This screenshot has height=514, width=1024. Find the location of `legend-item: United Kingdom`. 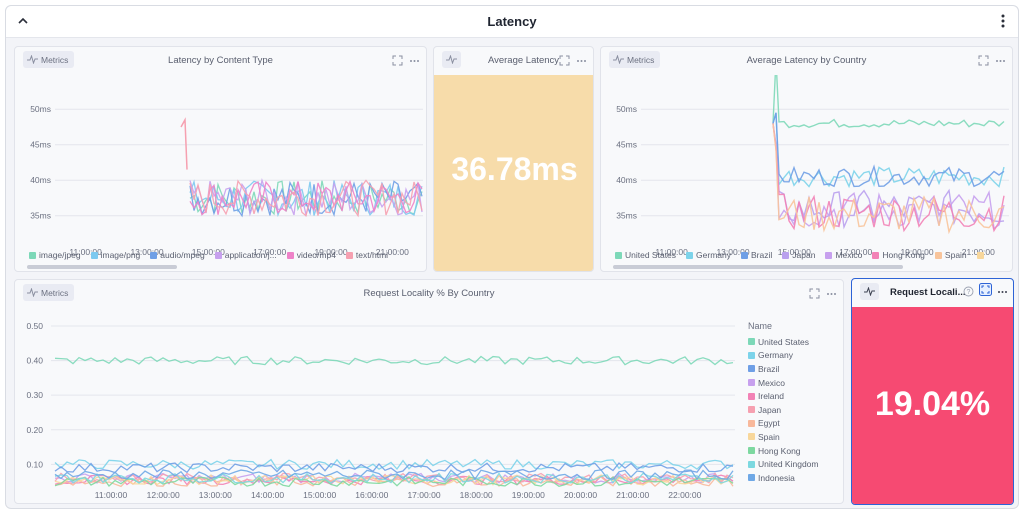

legend-item: United Kingdom is located at coordinates (783, 464).